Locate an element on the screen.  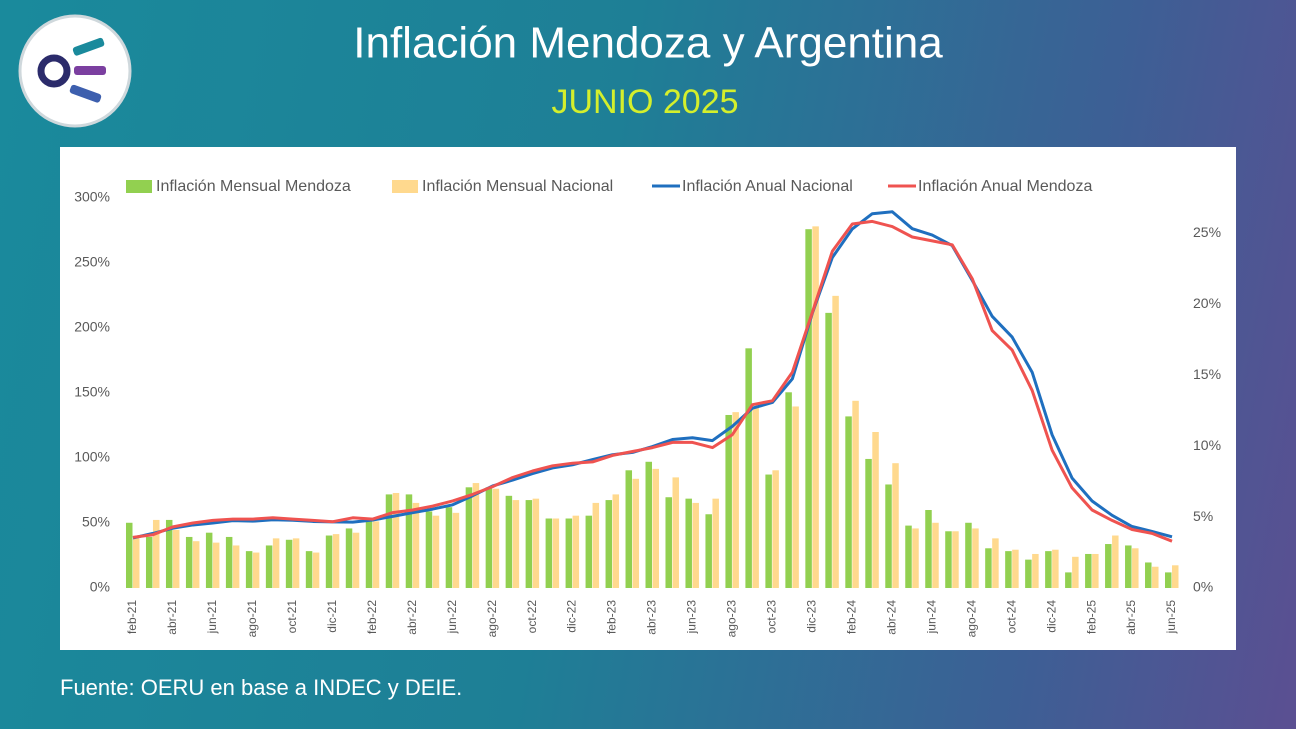
source: Fuente: OERU en base a INDEC y DEIE. is located at coordinates (261, 687).